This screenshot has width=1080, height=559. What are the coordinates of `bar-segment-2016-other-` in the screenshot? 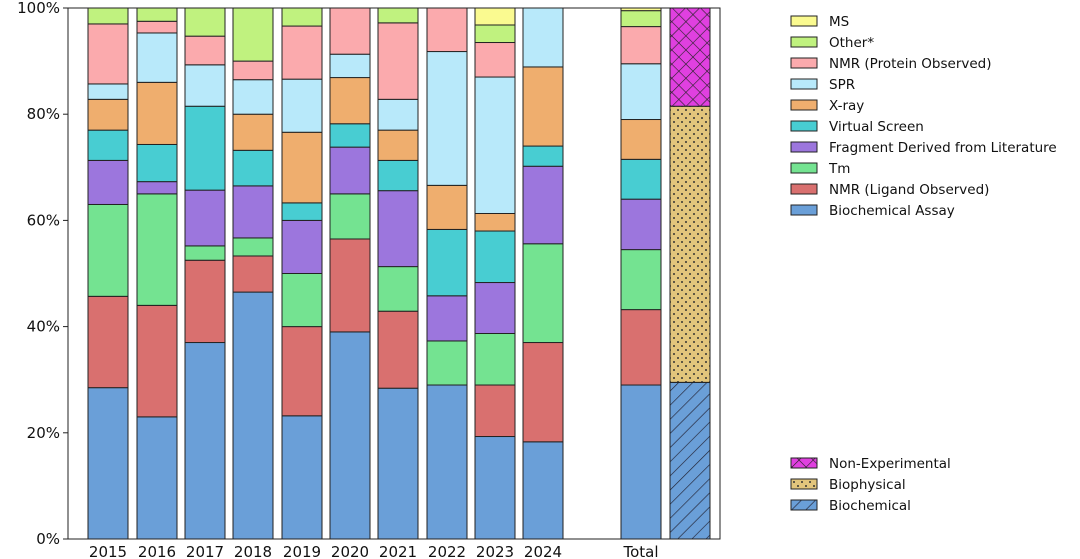 It's located at (157, 14).